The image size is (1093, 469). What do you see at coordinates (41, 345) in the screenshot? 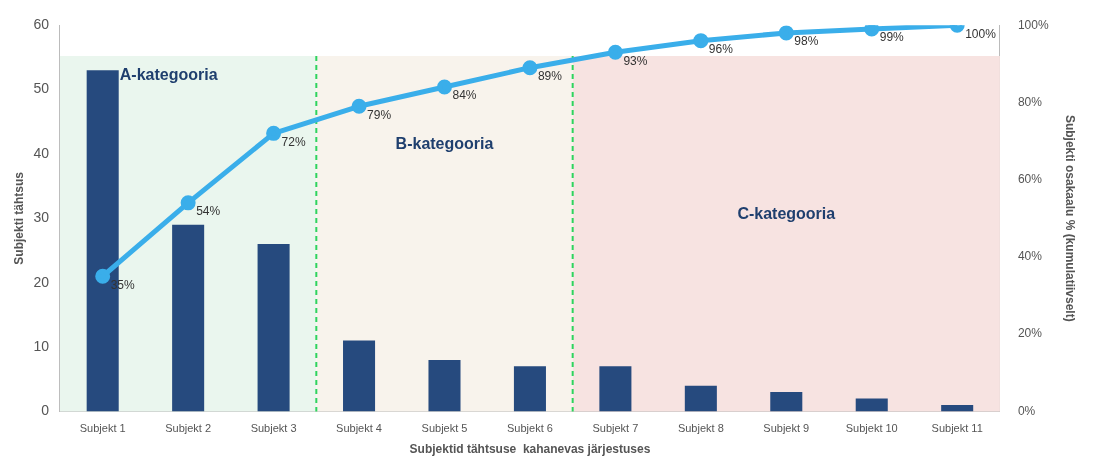
I see `y-tick-label: 10` at bounding box center [41, 345].